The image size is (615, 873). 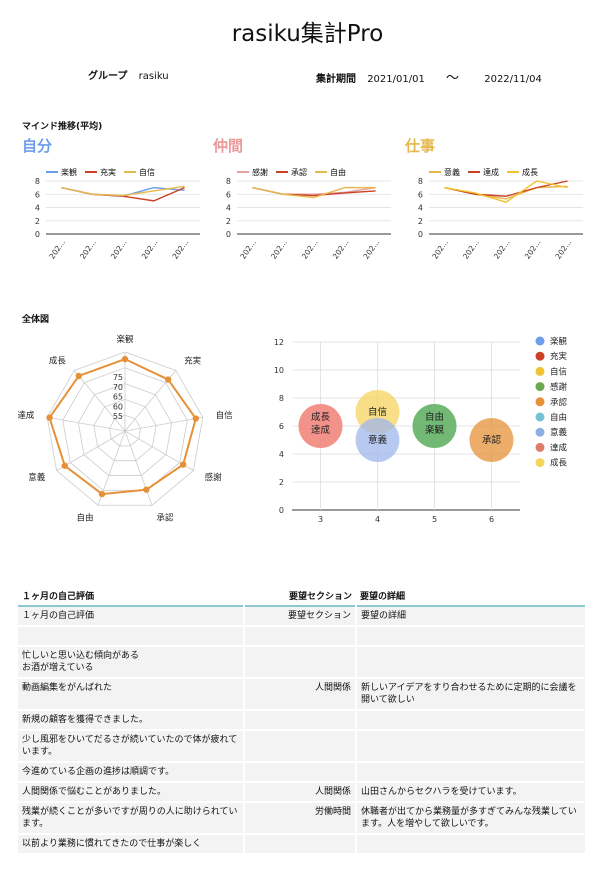 I want to click on radar-axis-label: 楽観, so click(x=125, y=339).